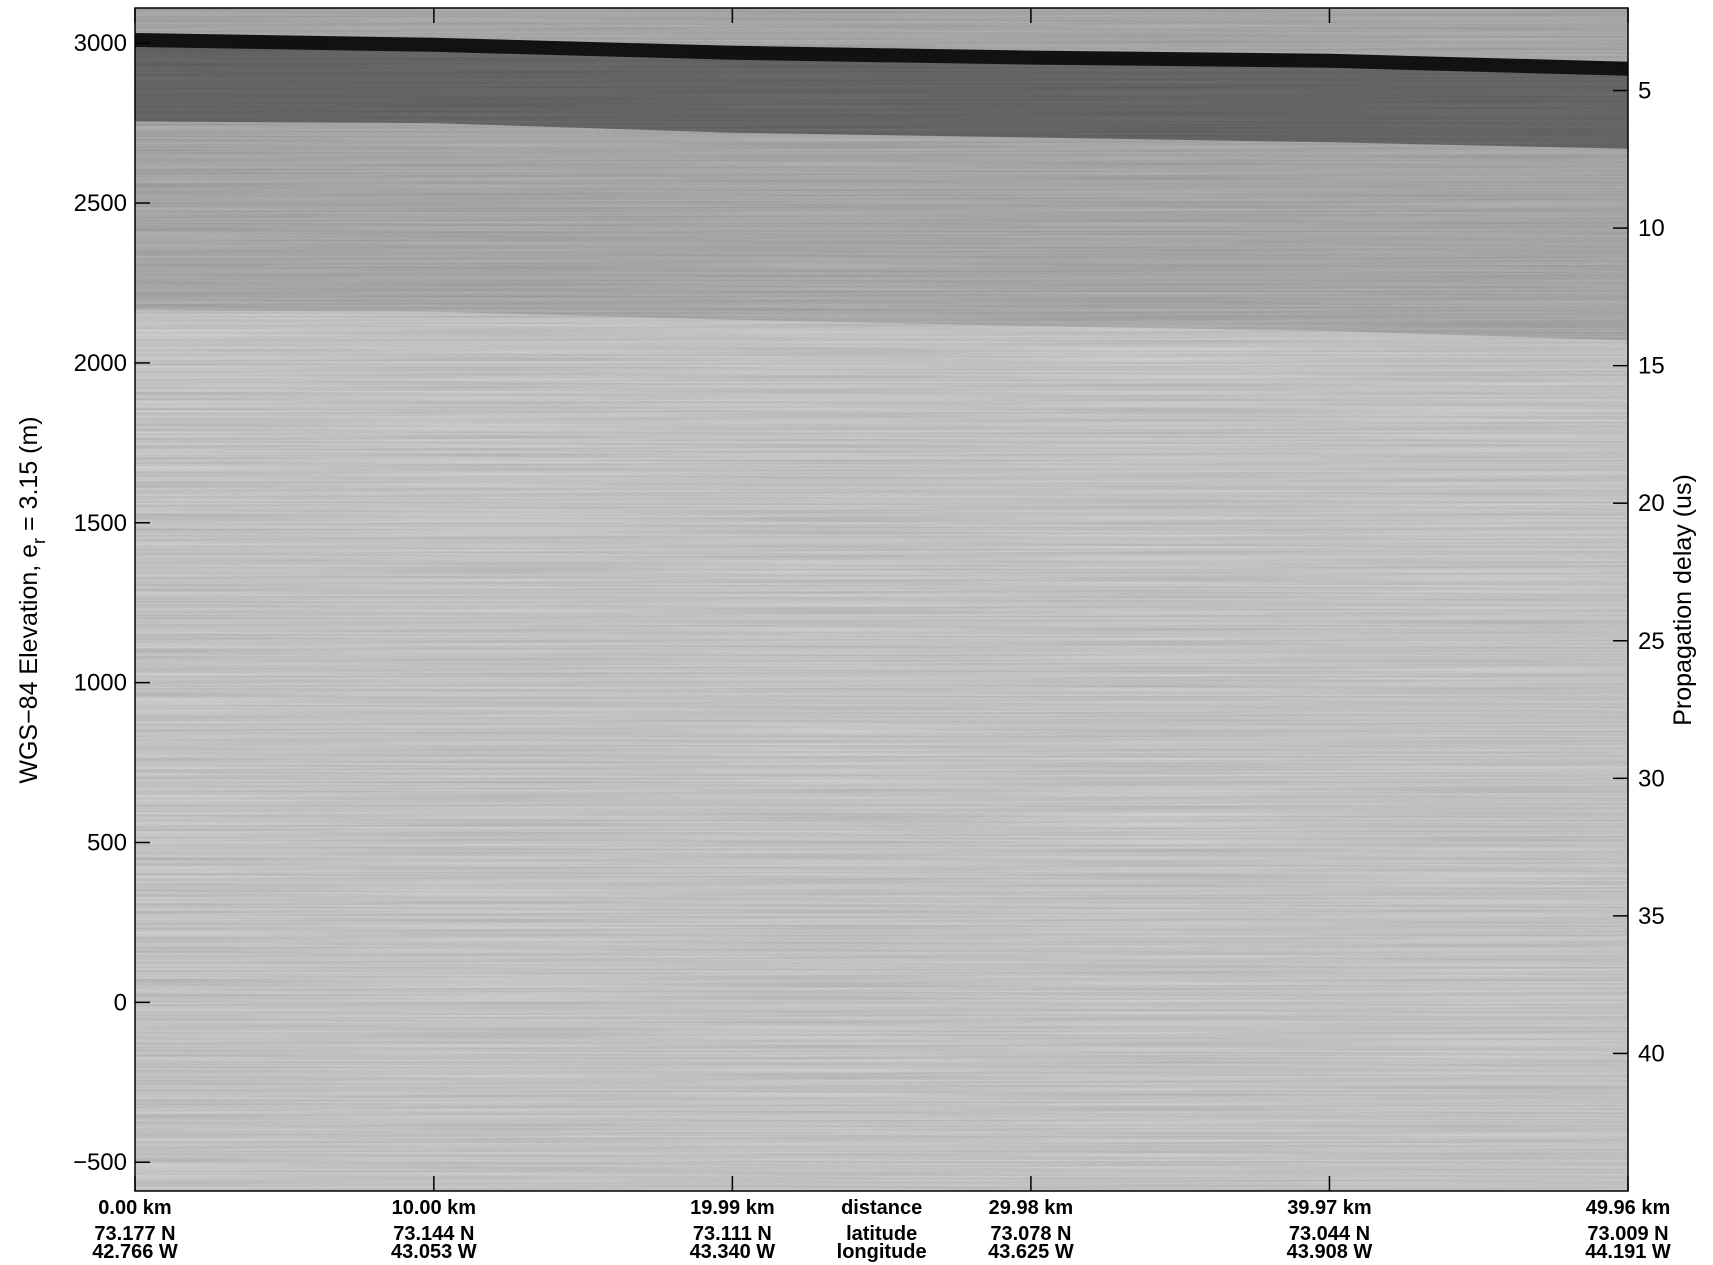 This screenshot has width=1713, height=1265. I want to click on distance-label: 0.00 km, so click(134, 1208).